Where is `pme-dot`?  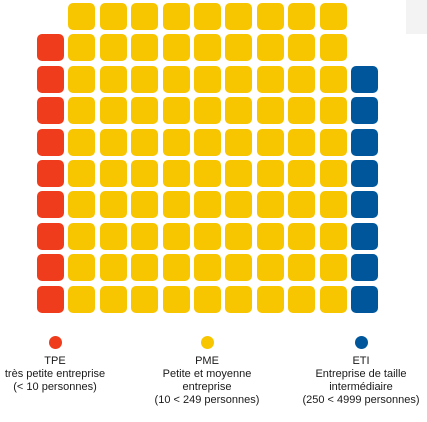 pme-dot is located at coordinates (207, 342).